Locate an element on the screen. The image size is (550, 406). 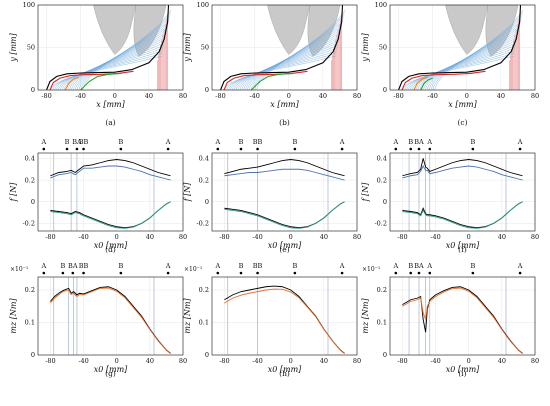
panel-caption: (a) is located at coordinates (110, 122).